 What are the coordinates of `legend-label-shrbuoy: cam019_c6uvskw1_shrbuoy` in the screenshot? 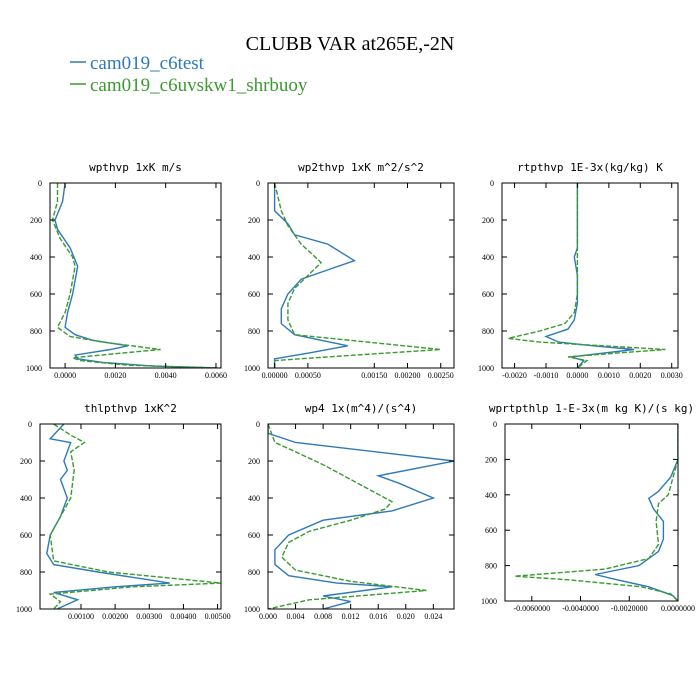 It's located at (199, 85).